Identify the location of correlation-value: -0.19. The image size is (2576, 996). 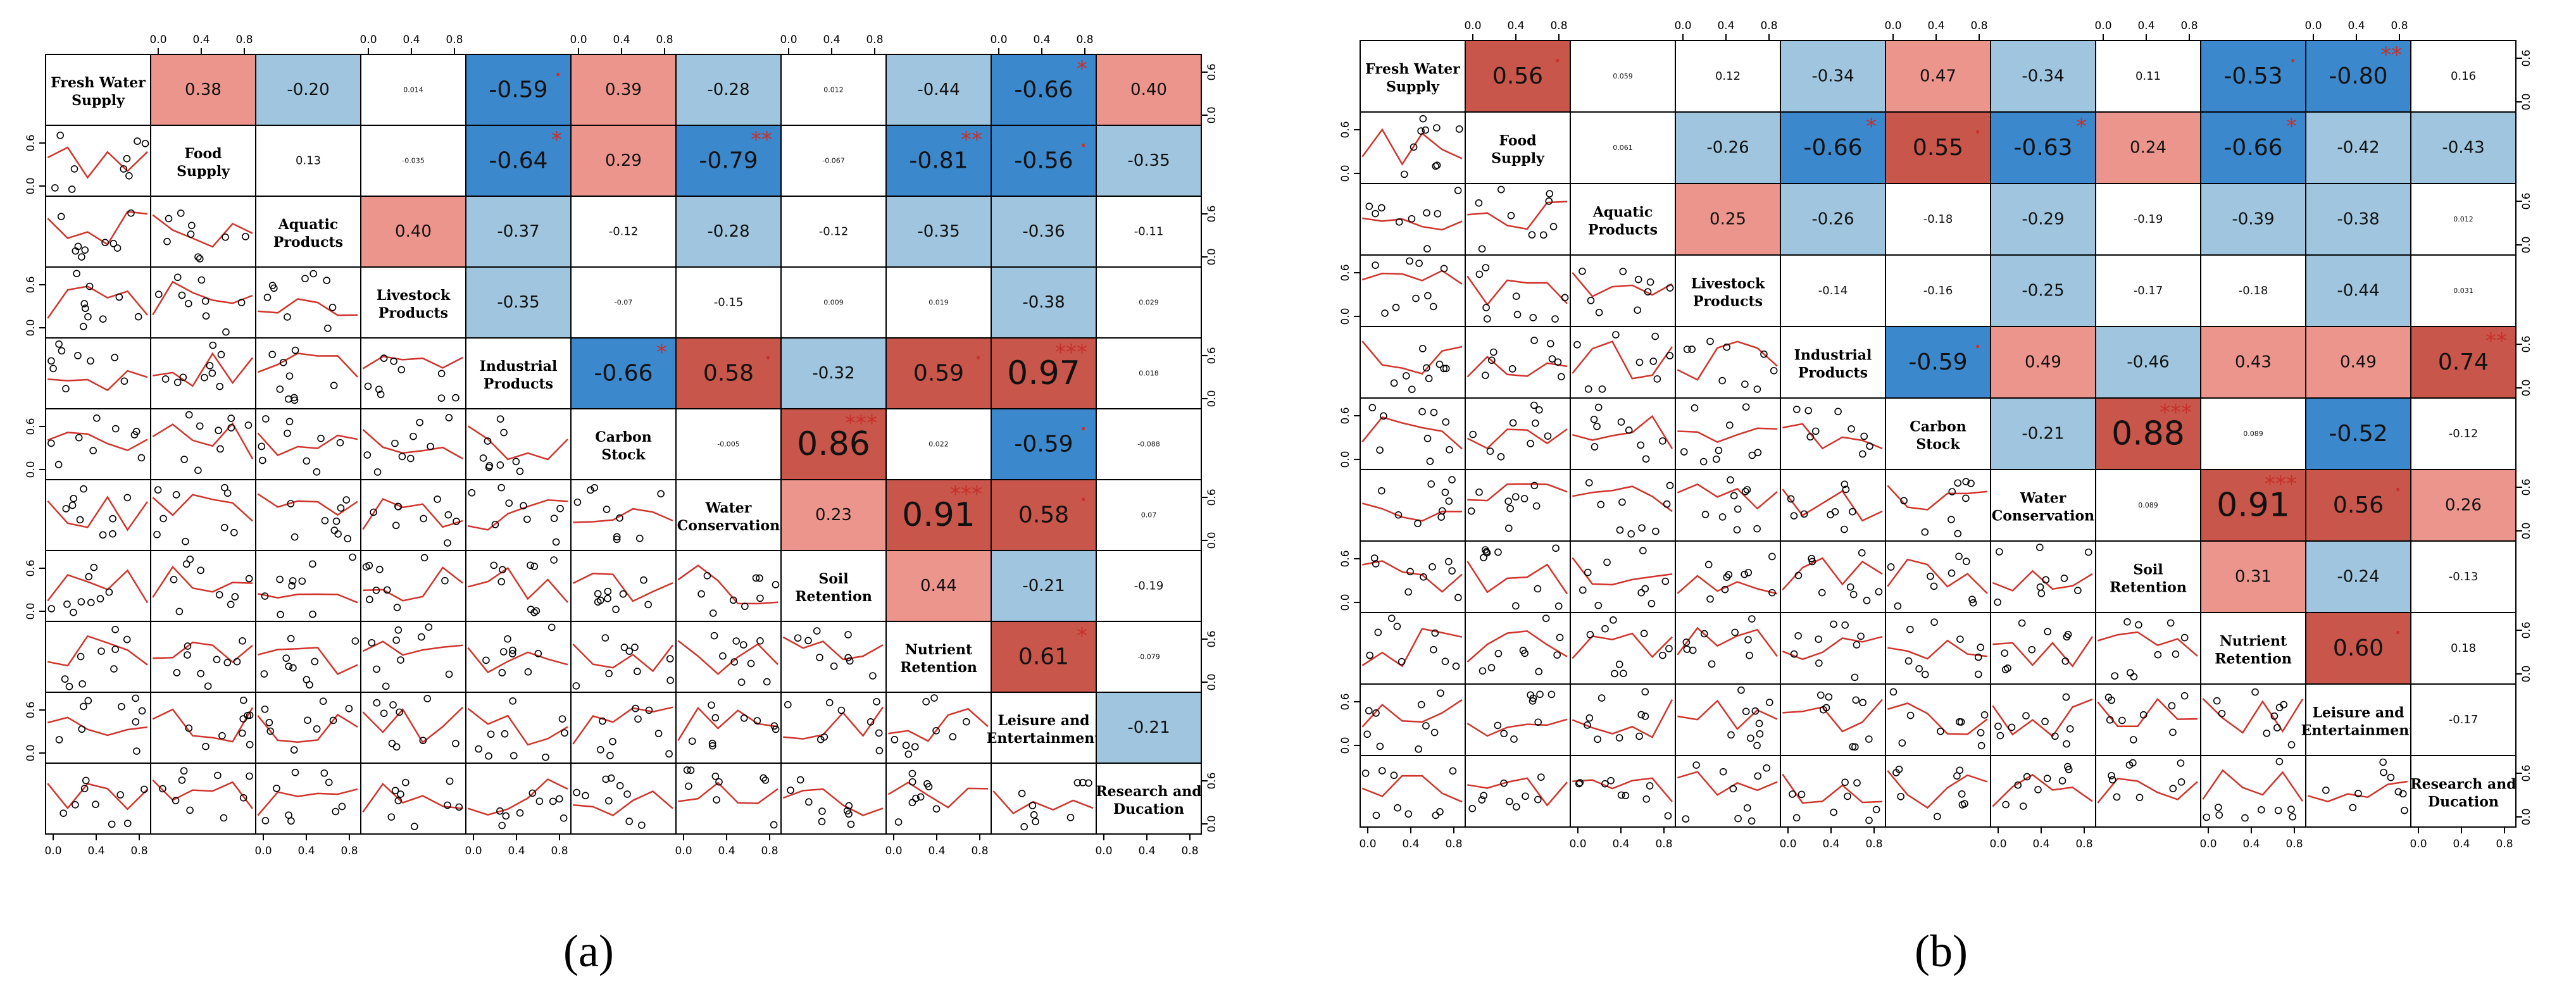
(2148, 220).